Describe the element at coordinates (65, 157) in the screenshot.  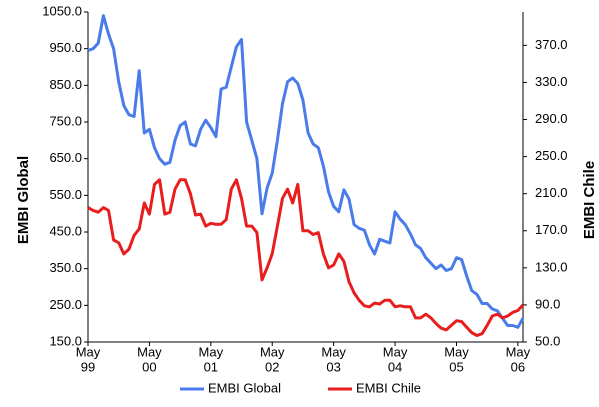
I see `y-tick-label: 650.0` at that location.